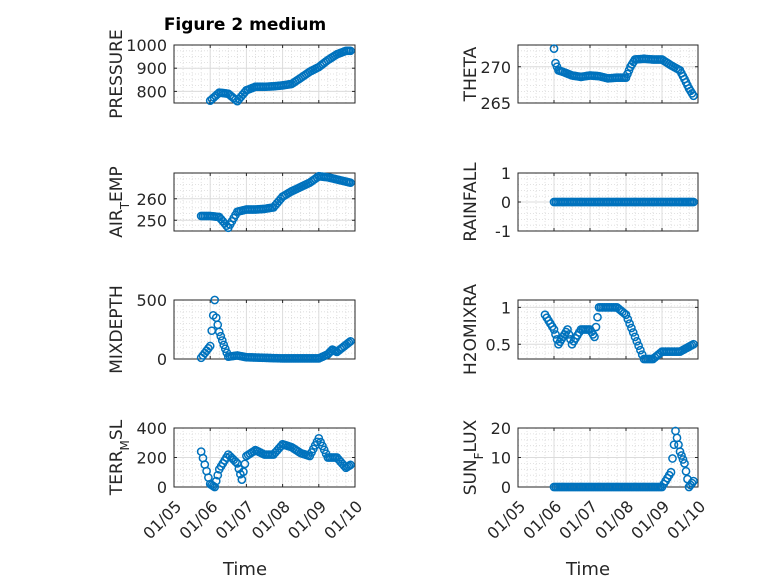 This screenshot has height=587, width=778. Describe the element at coordinates (498, 344) in the screenshot. I see `y-tick-label: 0.5` at that location.